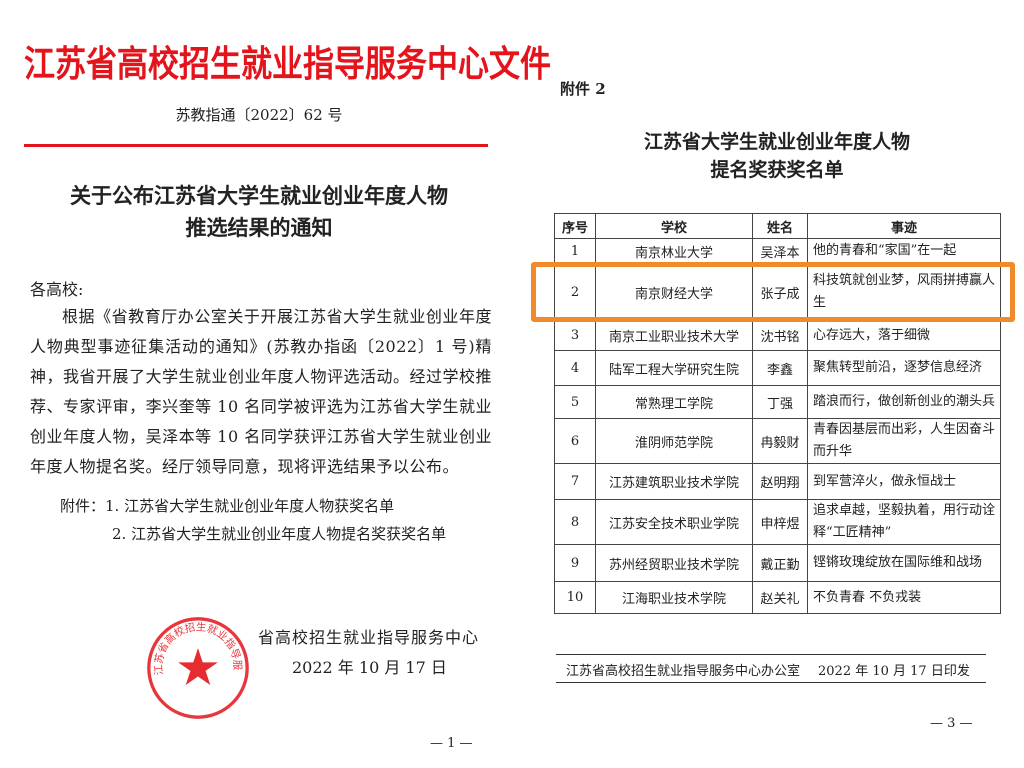 This screenshot has width=1024, height=768. What do you see at coordinates (894, 671) in the screenshot?
I see `footer-date: 2022 年 10 月 17 日印发` at bounding box center [894, 671].